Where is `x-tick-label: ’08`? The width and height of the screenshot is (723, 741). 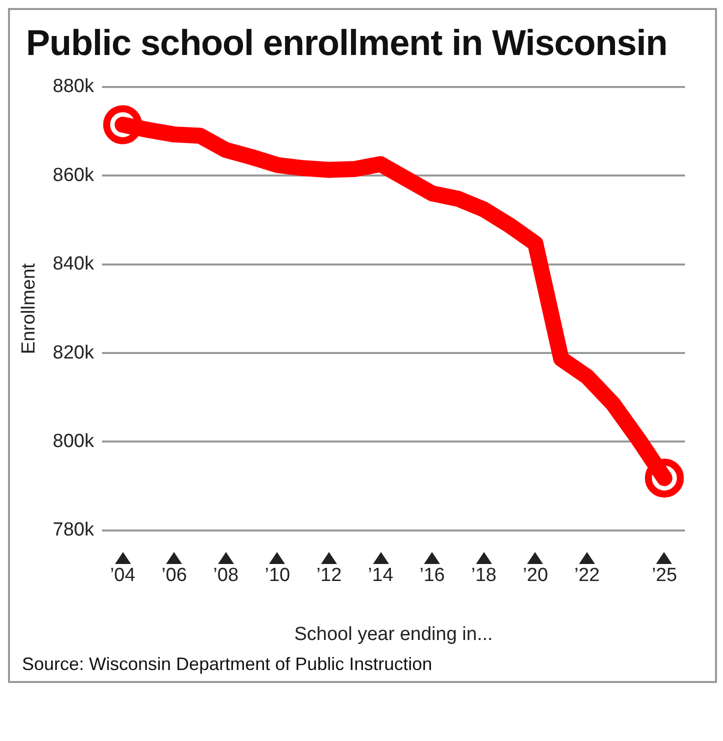
x-tick-label: ’08 is located at coordinates (226, 575).